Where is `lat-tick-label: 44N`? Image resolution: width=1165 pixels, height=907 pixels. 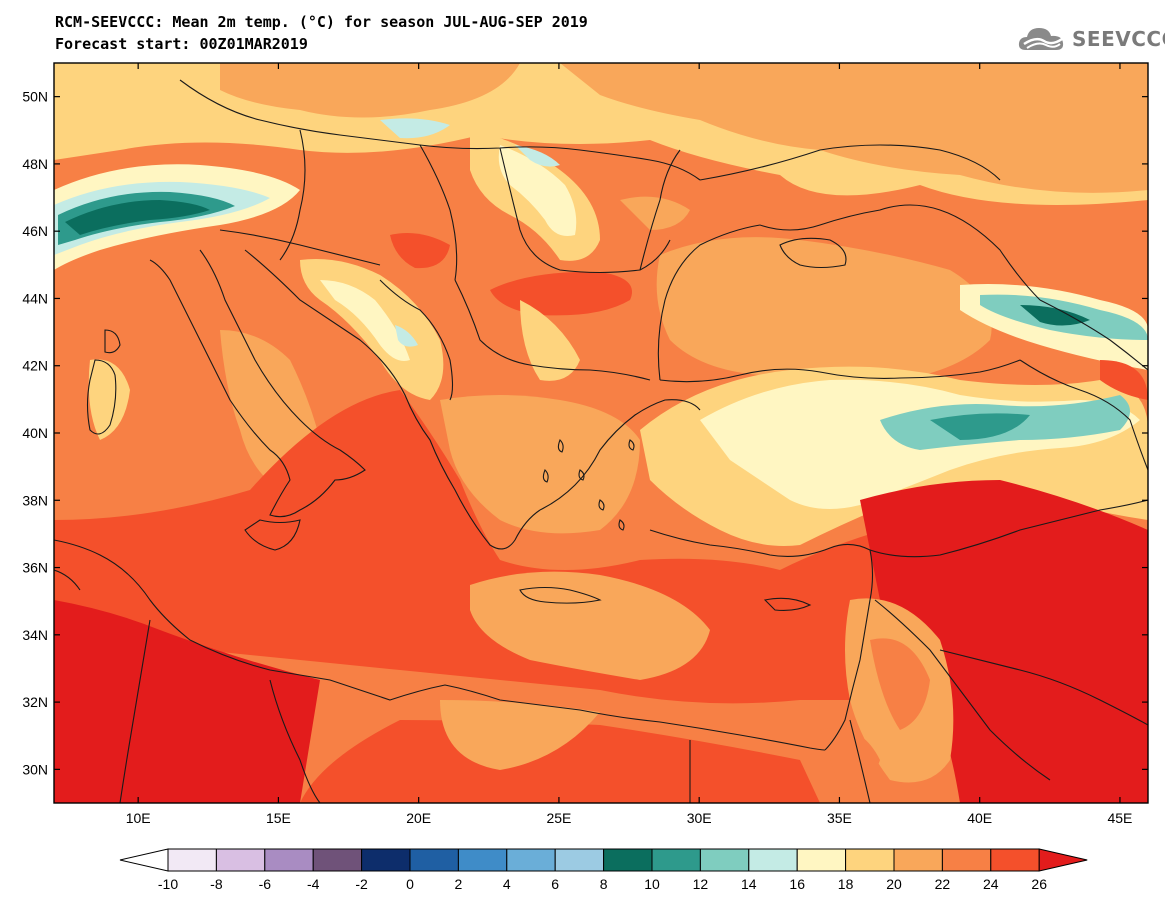
lat-tick-label: 44N is located at coordinates (35, 298).